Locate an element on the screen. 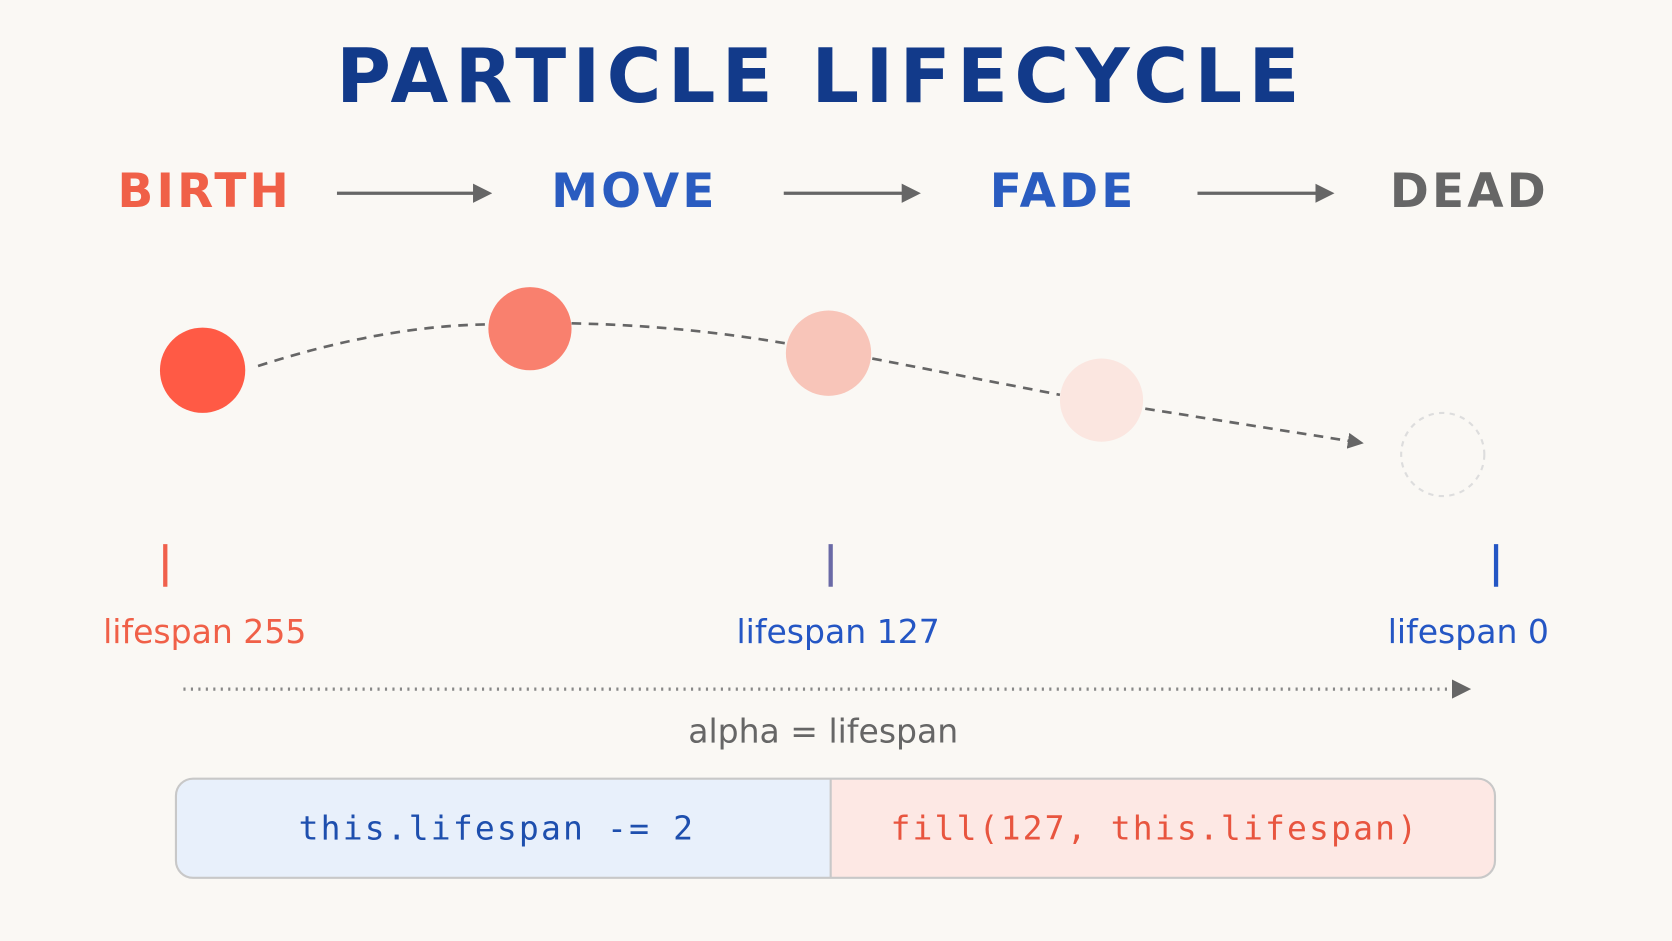 The image size is (1672, 941). timeline-label: lifespan 0 is located at coordinates (1468, 631).